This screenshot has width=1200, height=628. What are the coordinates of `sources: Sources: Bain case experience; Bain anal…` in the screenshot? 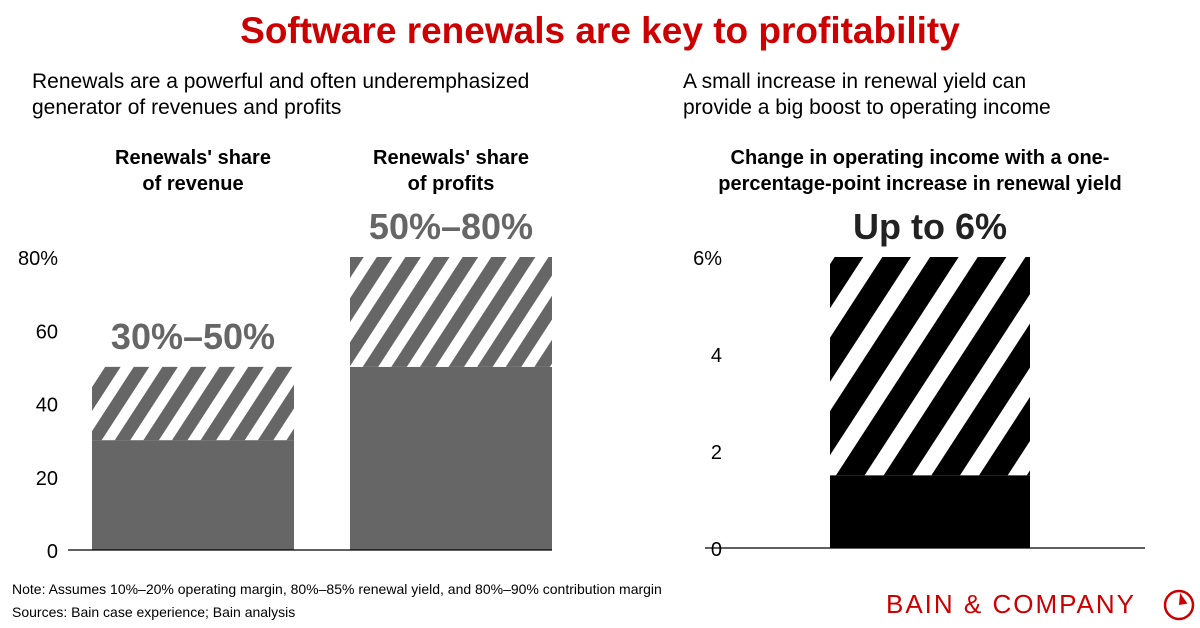 It's located at (154, 612).